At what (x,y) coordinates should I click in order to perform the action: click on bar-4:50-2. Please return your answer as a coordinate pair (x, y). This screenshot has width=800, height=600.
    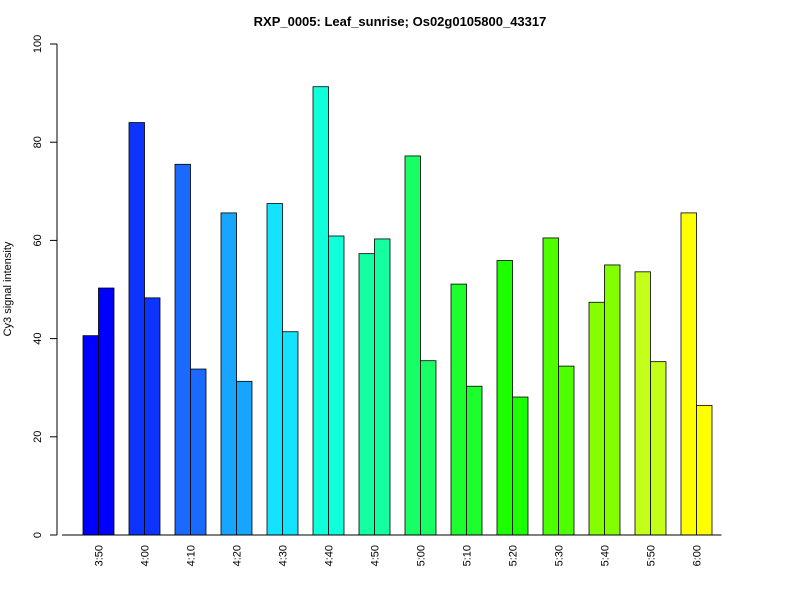
    Looking at the image, I should click on (382, 387).